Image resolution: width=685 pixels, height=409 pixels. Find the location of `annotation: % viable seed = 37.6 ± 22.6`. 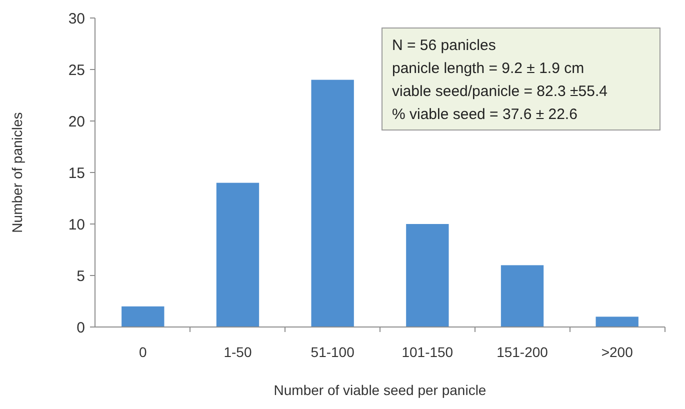

annotation: % viable seed = 37.6 ± 22.6 is located at coordinates (485, 114).